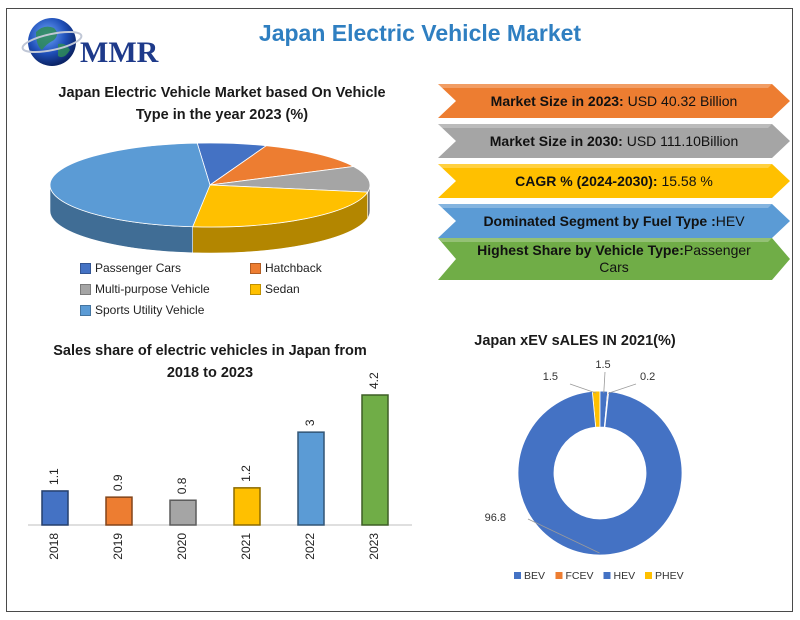 This screenshot has width=800, height=620. Describe the element at coordinates (52, 42) in the screenshot. I see `globe-icon` at that location.